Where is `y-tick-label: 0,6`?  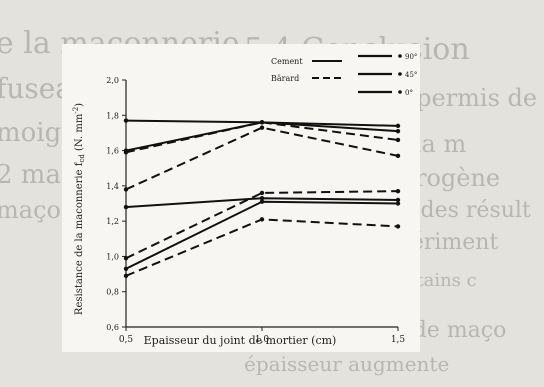
y-tick-label: 0,6 is located at coordinates (112, 327).